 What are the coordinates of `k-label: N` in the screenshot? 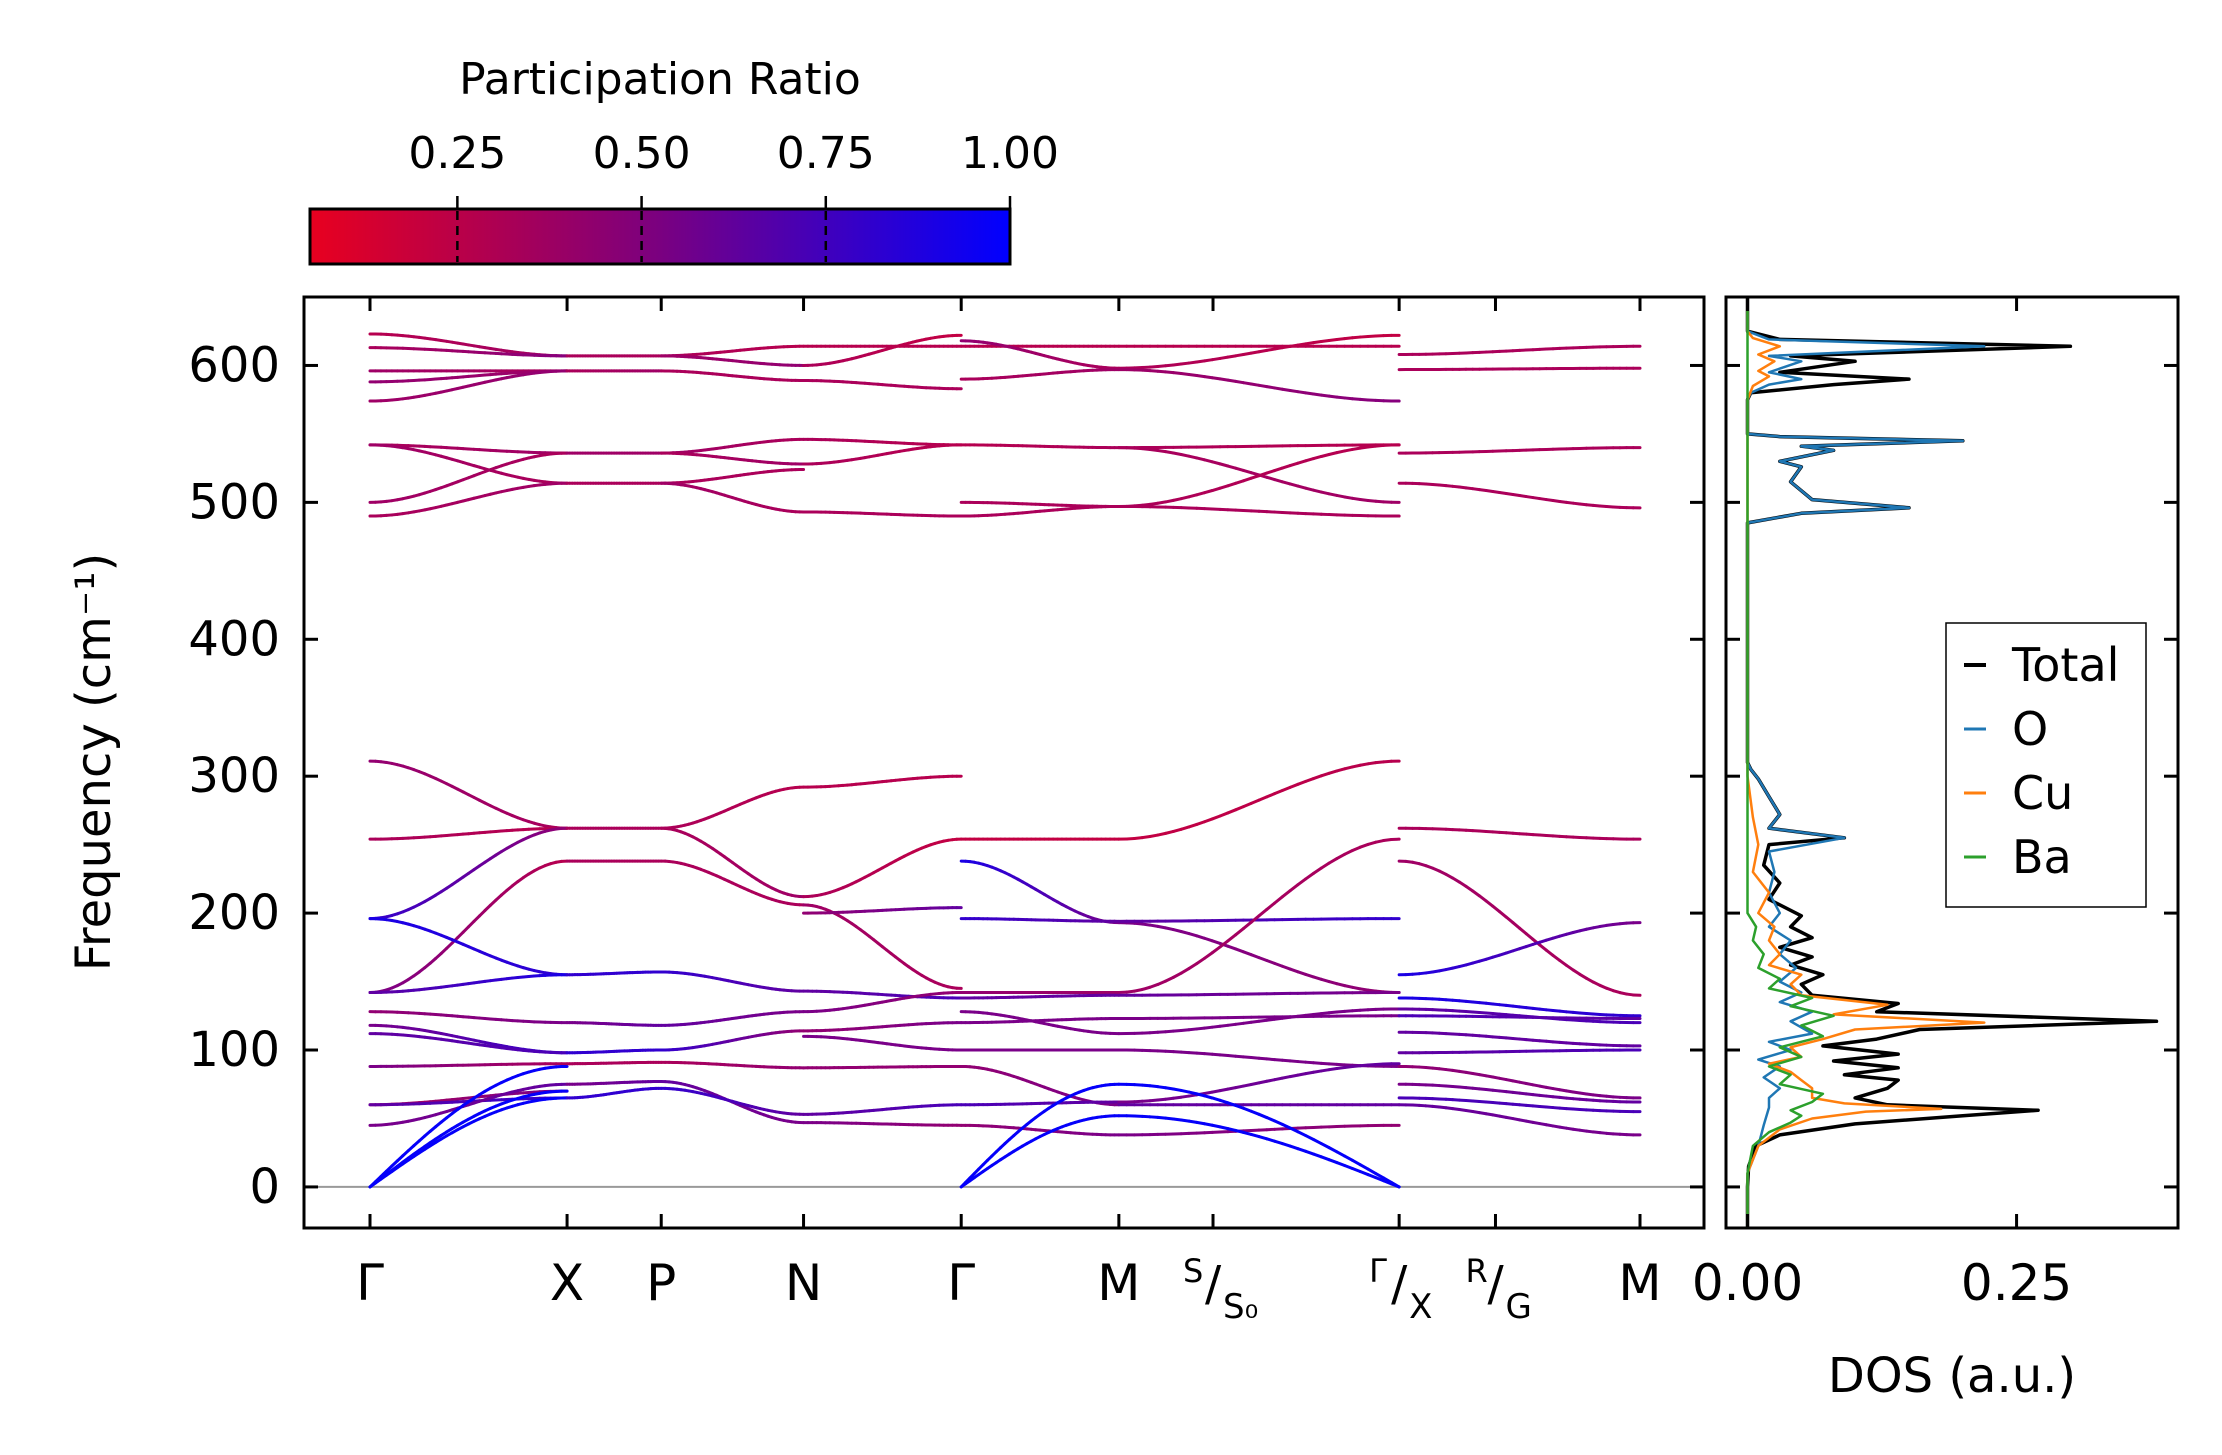 It's located at (803, 1283).